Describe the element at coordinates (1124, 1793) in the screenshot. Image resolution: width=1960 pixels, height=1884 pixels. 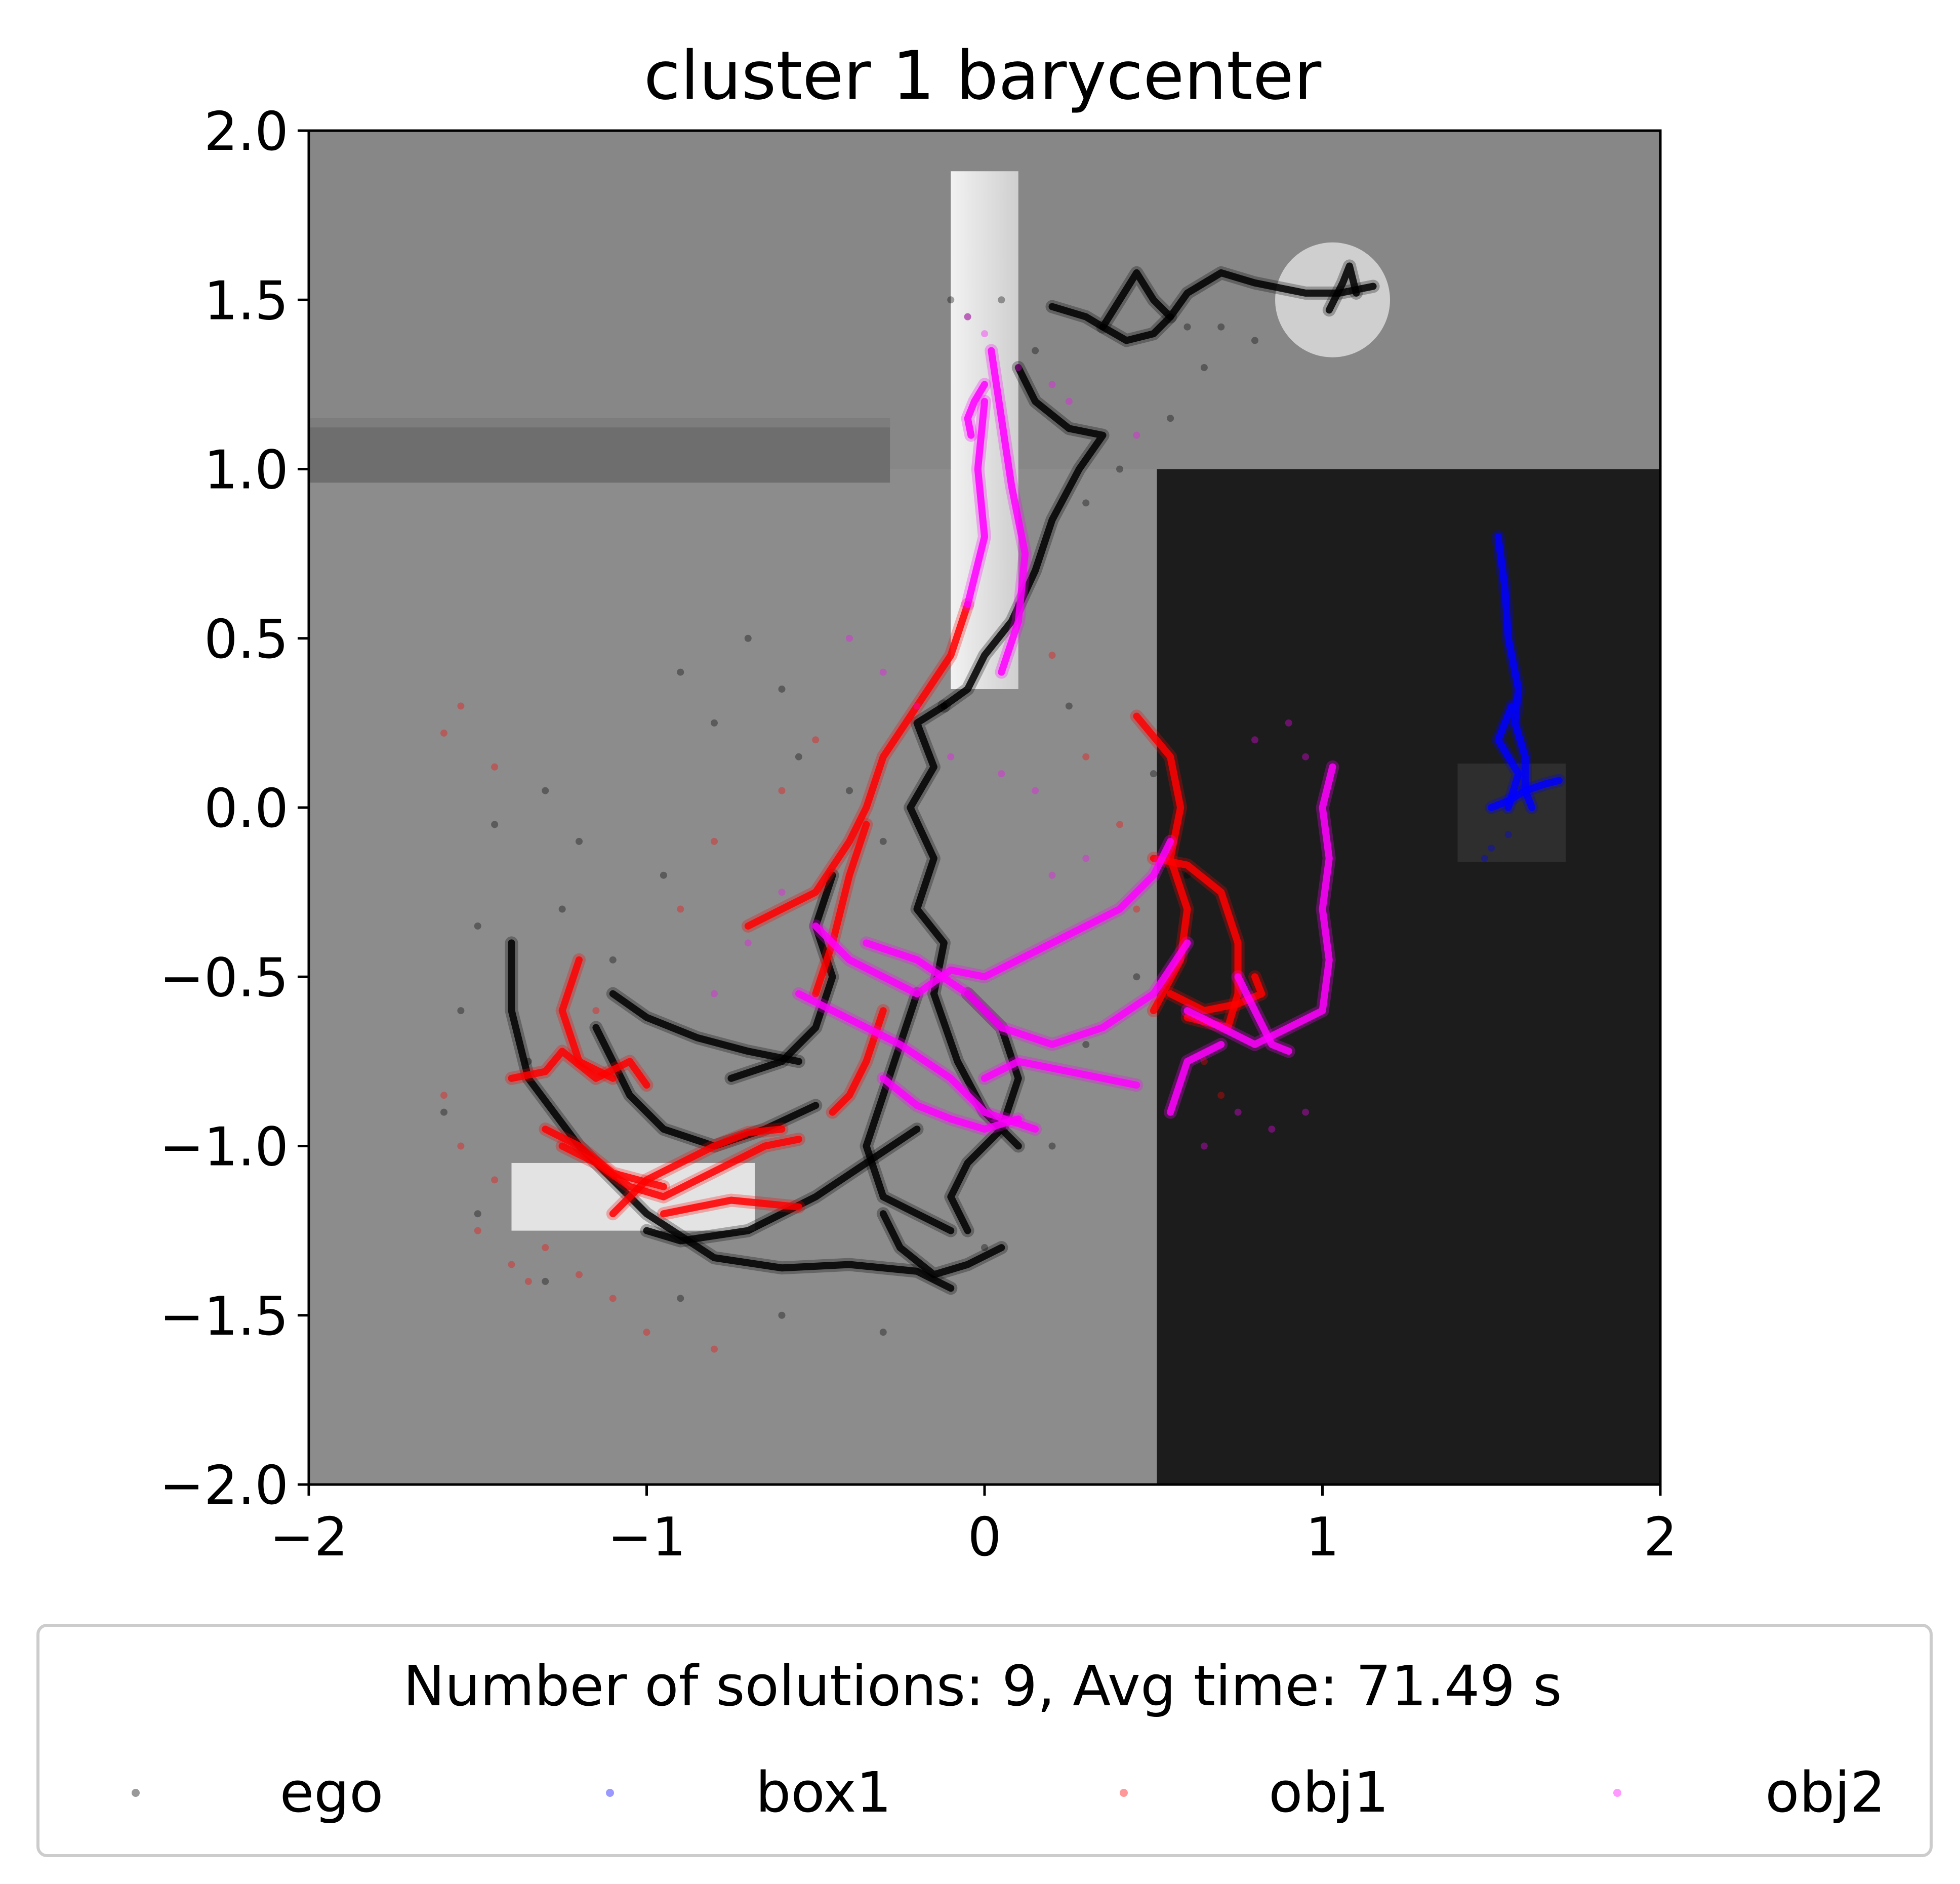
I see `legend-marker-obj1` at that location.